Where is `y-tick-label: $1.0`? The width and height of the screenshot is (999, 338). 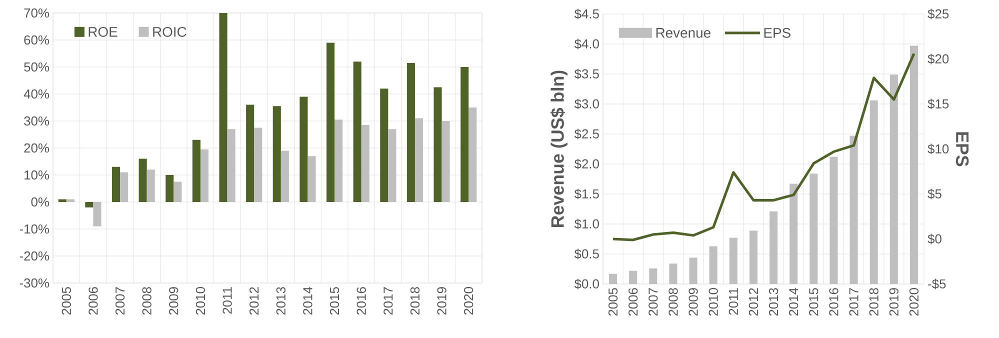 y-tick-label: $1.0 is located at coordinates (586, 224).